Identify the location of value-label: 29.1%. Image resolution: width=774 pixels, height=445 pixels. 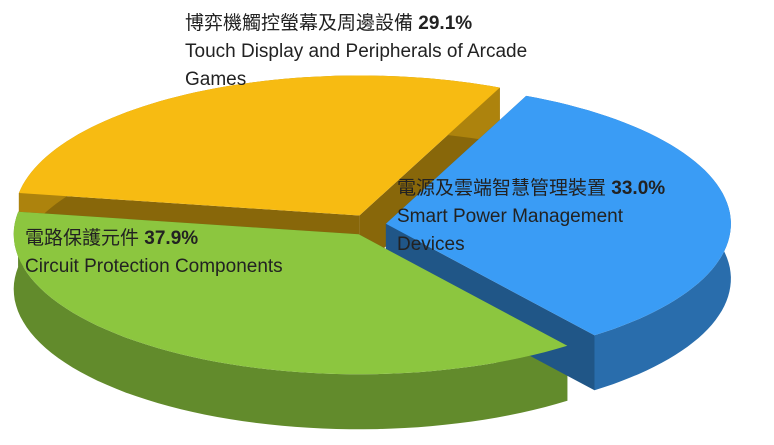
(445, 23).